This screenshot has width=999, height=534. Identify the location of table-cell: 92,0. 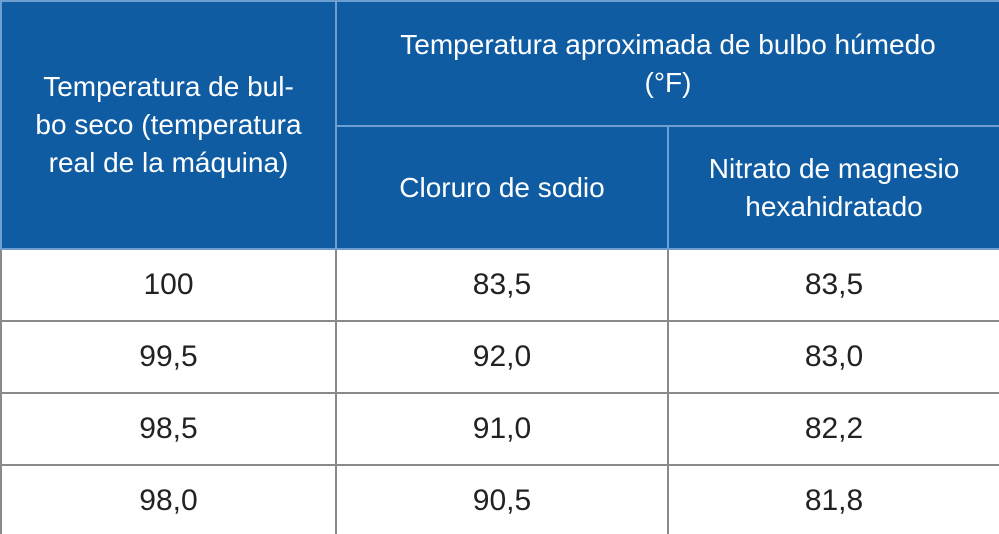
(502, 357).